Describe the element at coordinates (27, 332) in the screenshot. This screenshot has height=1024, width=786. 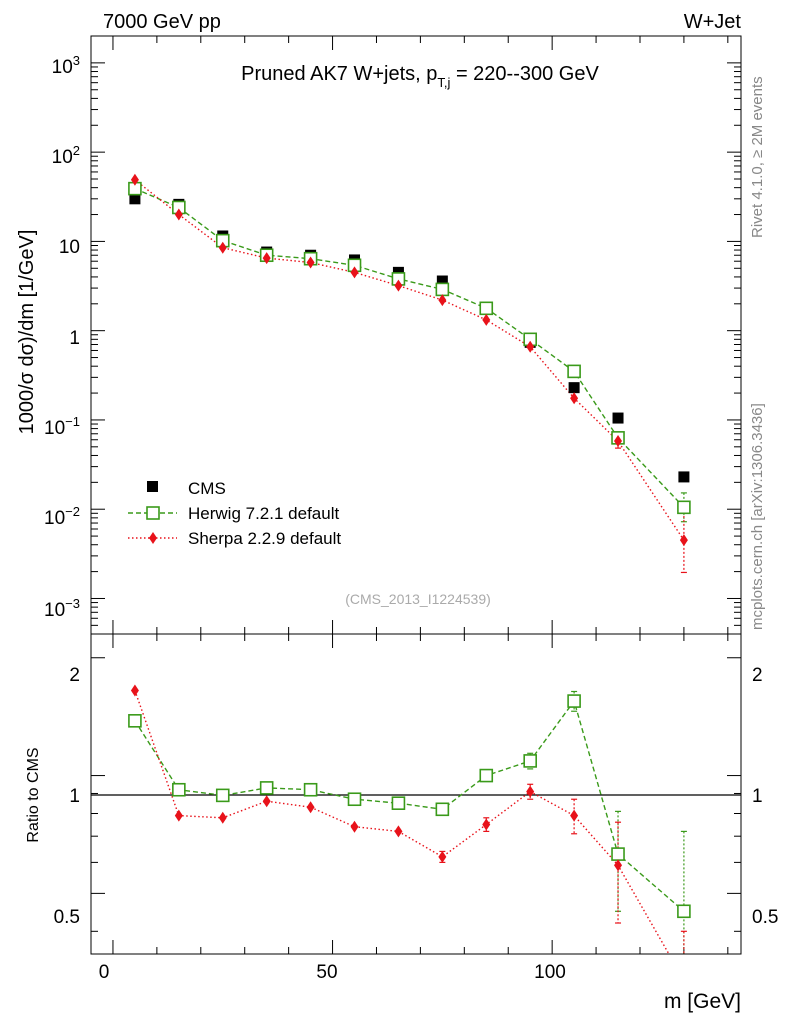
I see `y-axis-label: 1000/σ dσ)/dm [1/GeV]` at that location.